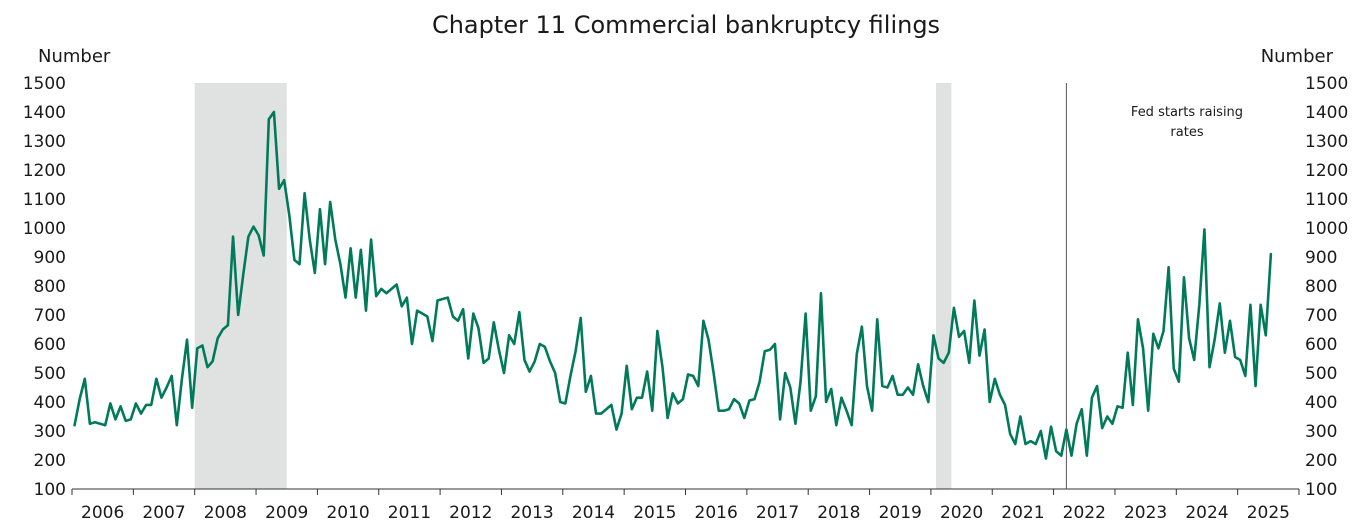 The width and height of the screenshot is (1367, 532). I want to click on y-tick-right-400: 400, so click(1321, 403).